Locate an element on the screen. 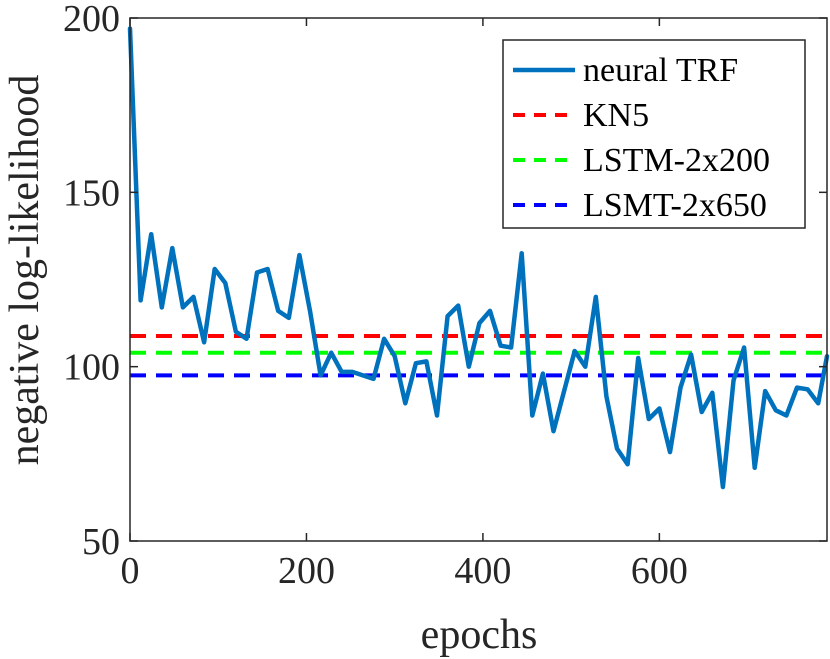 Image resolution: width=830 pixels, height=659 pixels. legend: neural TRF KN5 LSTM-2x200 LSMT-2x650 is located at coordinates (654, 134).